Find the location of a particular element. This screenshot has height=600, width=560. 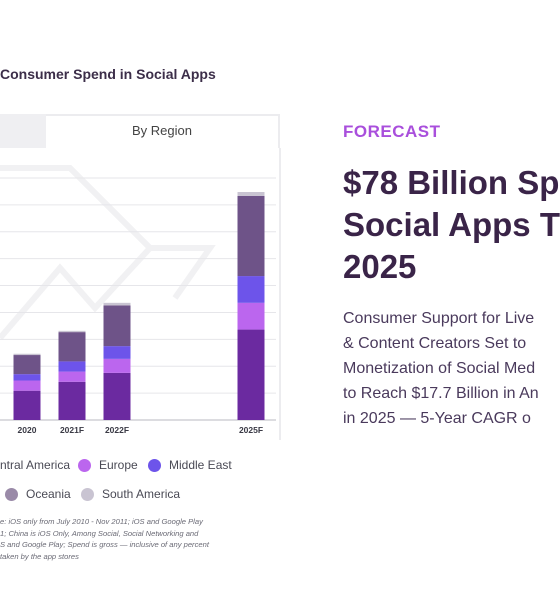

legend-item-oceania: Oceania is located at coordinates (38, 494).